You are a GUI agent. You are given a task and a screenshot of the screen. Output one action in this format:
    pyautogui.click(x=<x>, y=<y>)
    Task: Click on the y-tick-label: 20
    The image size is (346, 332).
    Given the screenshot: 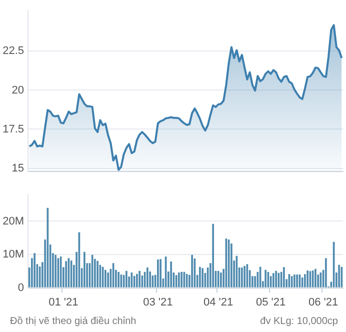 What is the action you would take?
    pyautogui.click(x=18, y=90)
    